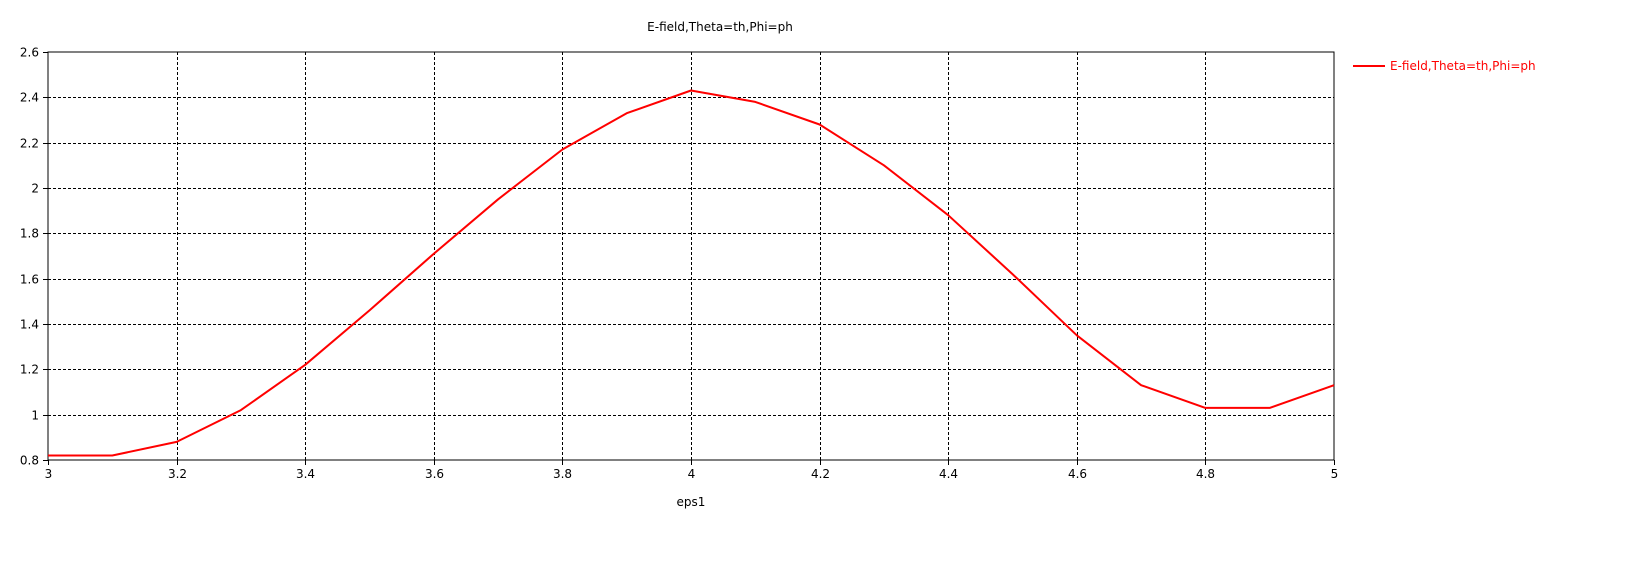  What do you see at coordinates (29, 98) in the screenshot?
I see `y-tick-label: 2.4` at bounding box center [29, 98].